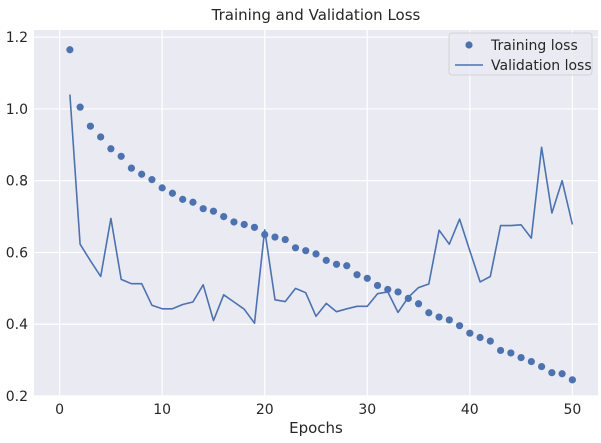 The width and height of the screenshot is (601, 443). What do you see at coordinates (17, 253) in the screenshot?
I see `y-tick-label: 0.6` at bounding box center [17, 253].